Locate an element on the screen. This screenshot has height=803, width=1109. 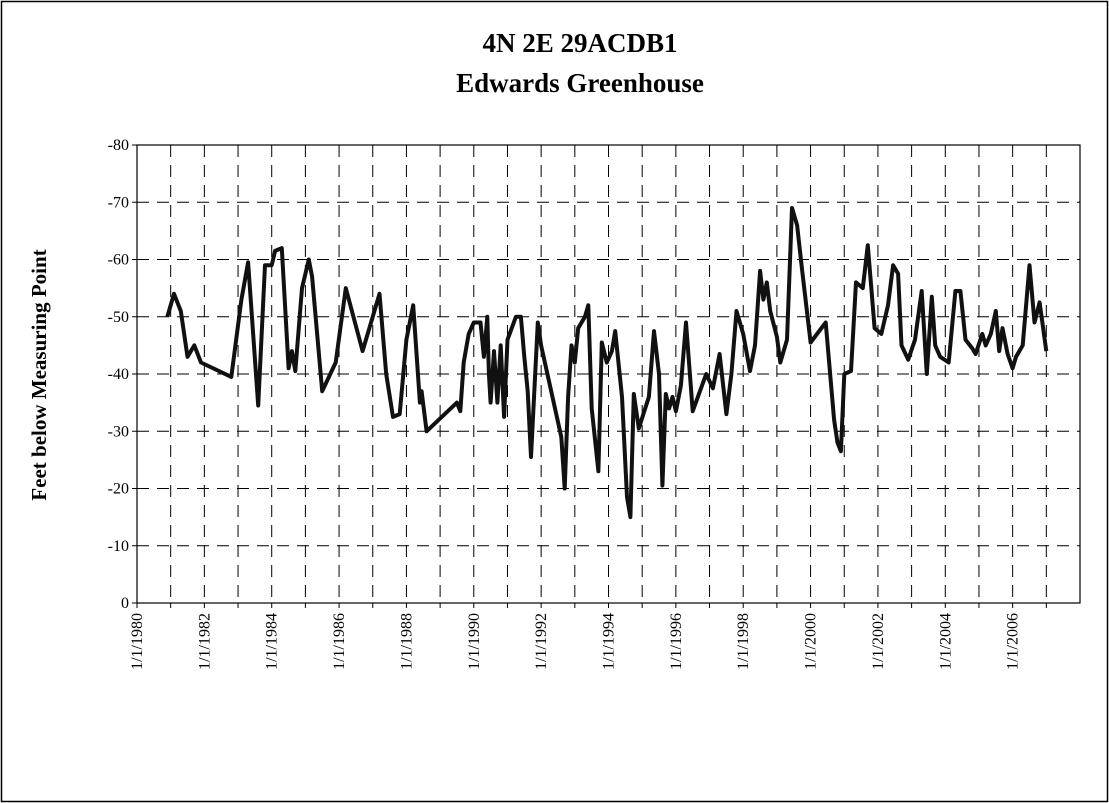
x-tick-label: 1/1/1990 is located at coordinates (474, 641).